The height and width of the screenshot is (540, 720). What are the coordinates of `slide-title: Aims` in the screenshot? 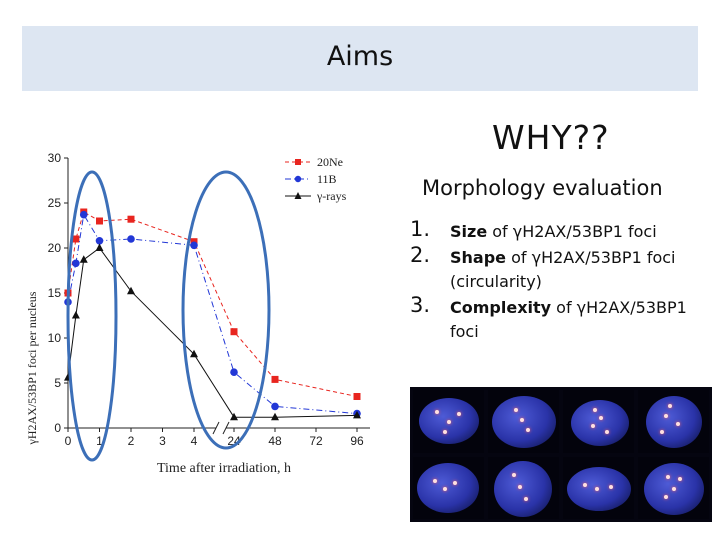 It's located at (360, 56).